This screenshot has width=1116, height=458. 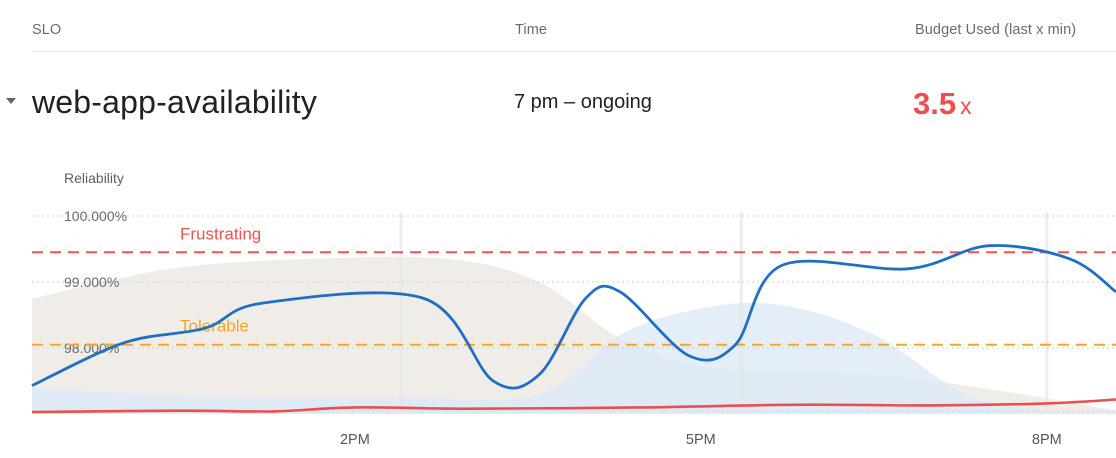 I want to click on x-tick-label-0: 2PM, so click(x=355, y=440).